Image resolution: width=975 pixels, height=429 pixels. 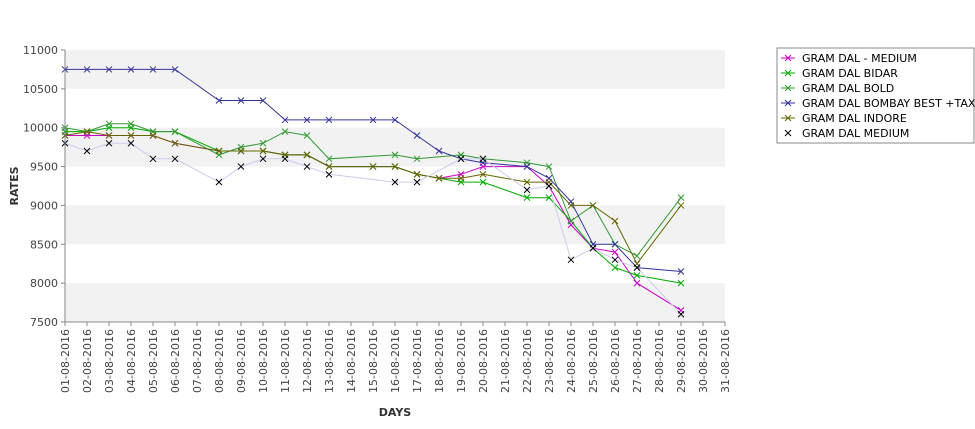 I want to click on legend-label: GRAM DAL INDORE, so click(x=854, y=118).